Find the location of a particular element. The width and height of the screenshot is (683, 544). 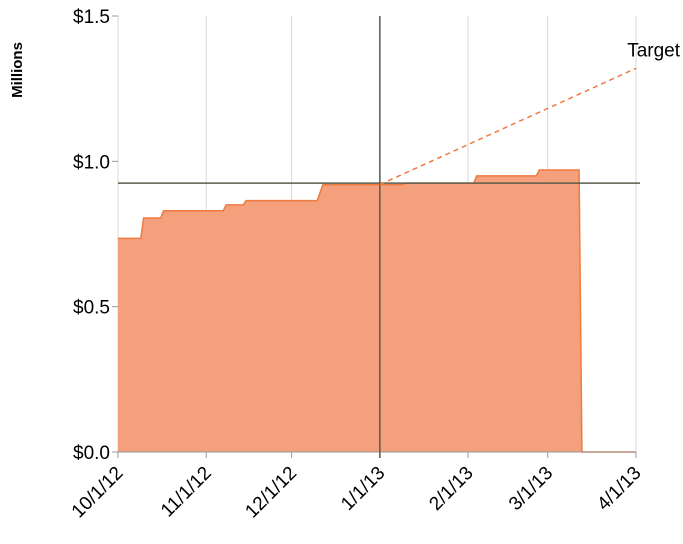

x-tick-label: 4/1/13 is located at coordinates (619, 489).